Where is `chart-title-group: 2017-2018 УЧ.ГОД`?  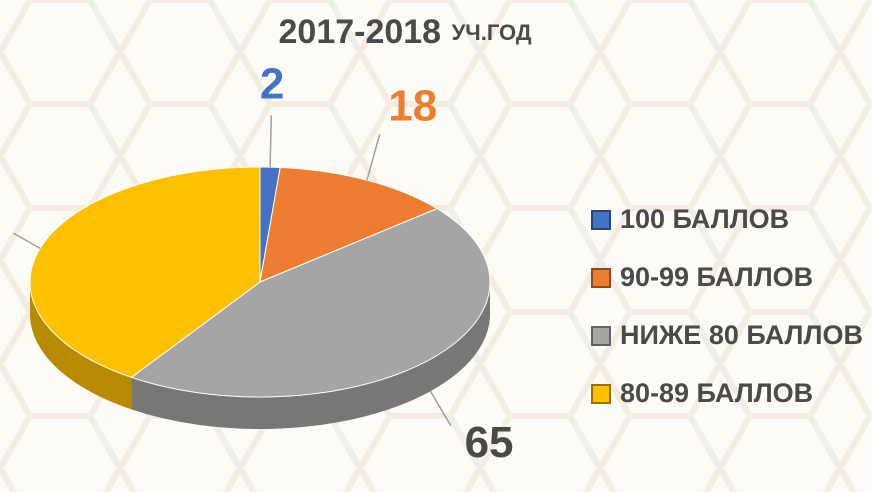
chart-title-group: 2017-2018 УЧ.ГОД is located at coordinates (405, 32).